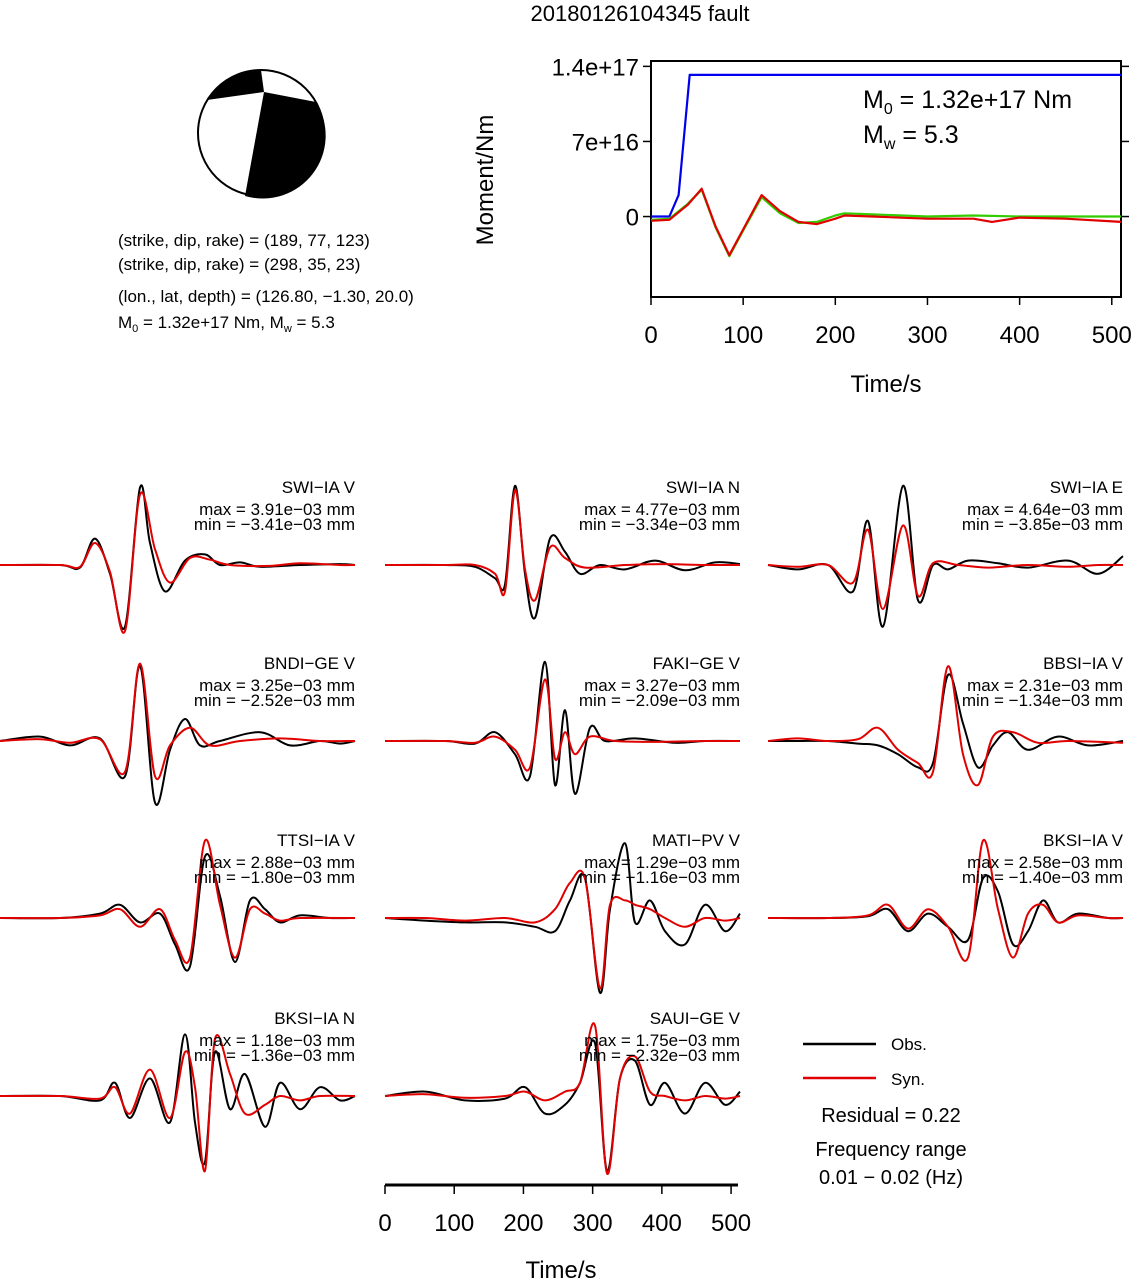 The image size is (1137, 1281). I want to click on station-min-label: min = −2.52e−03 mm, so click(274, 700).